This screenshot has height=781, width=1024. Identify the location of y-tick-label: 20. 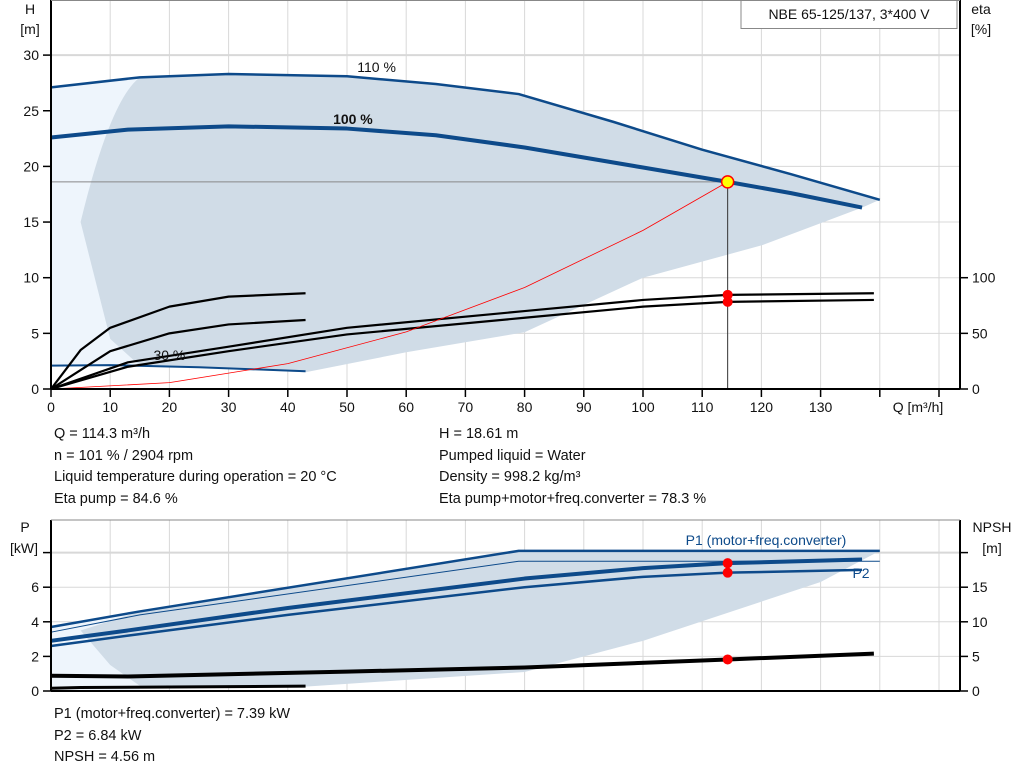
(31, 166).